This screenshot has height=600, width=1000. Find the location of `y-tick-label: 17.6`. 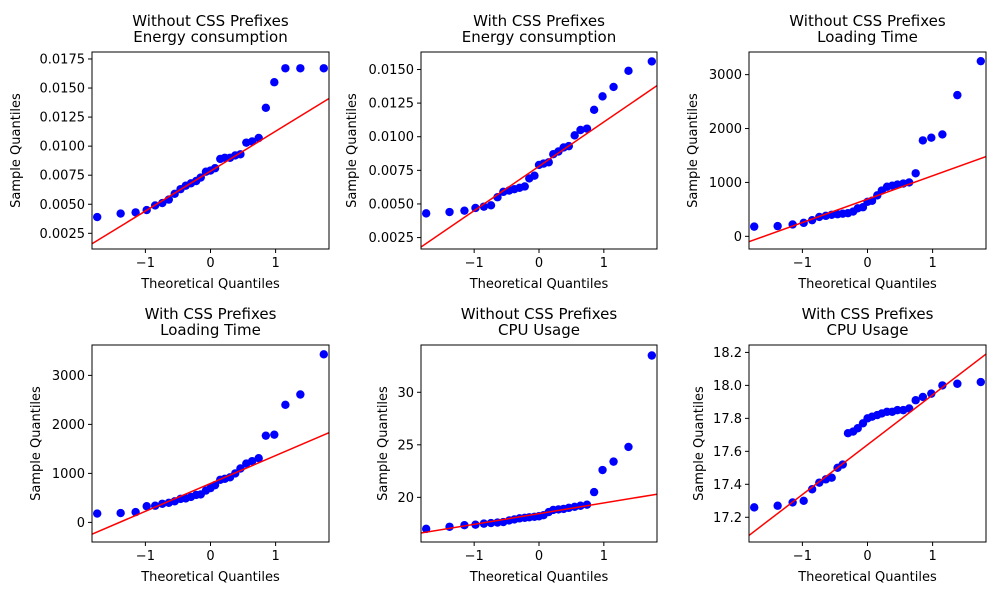

y-tick-label: 17.6 is located at coordinates (727, 452).